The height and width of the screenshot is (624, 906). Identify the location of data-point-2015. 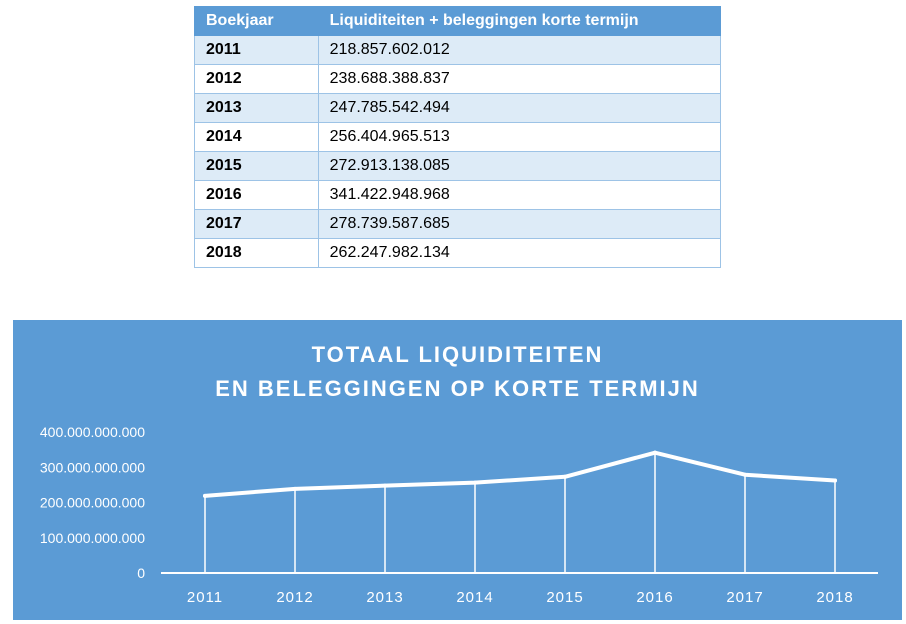
(565, 476).